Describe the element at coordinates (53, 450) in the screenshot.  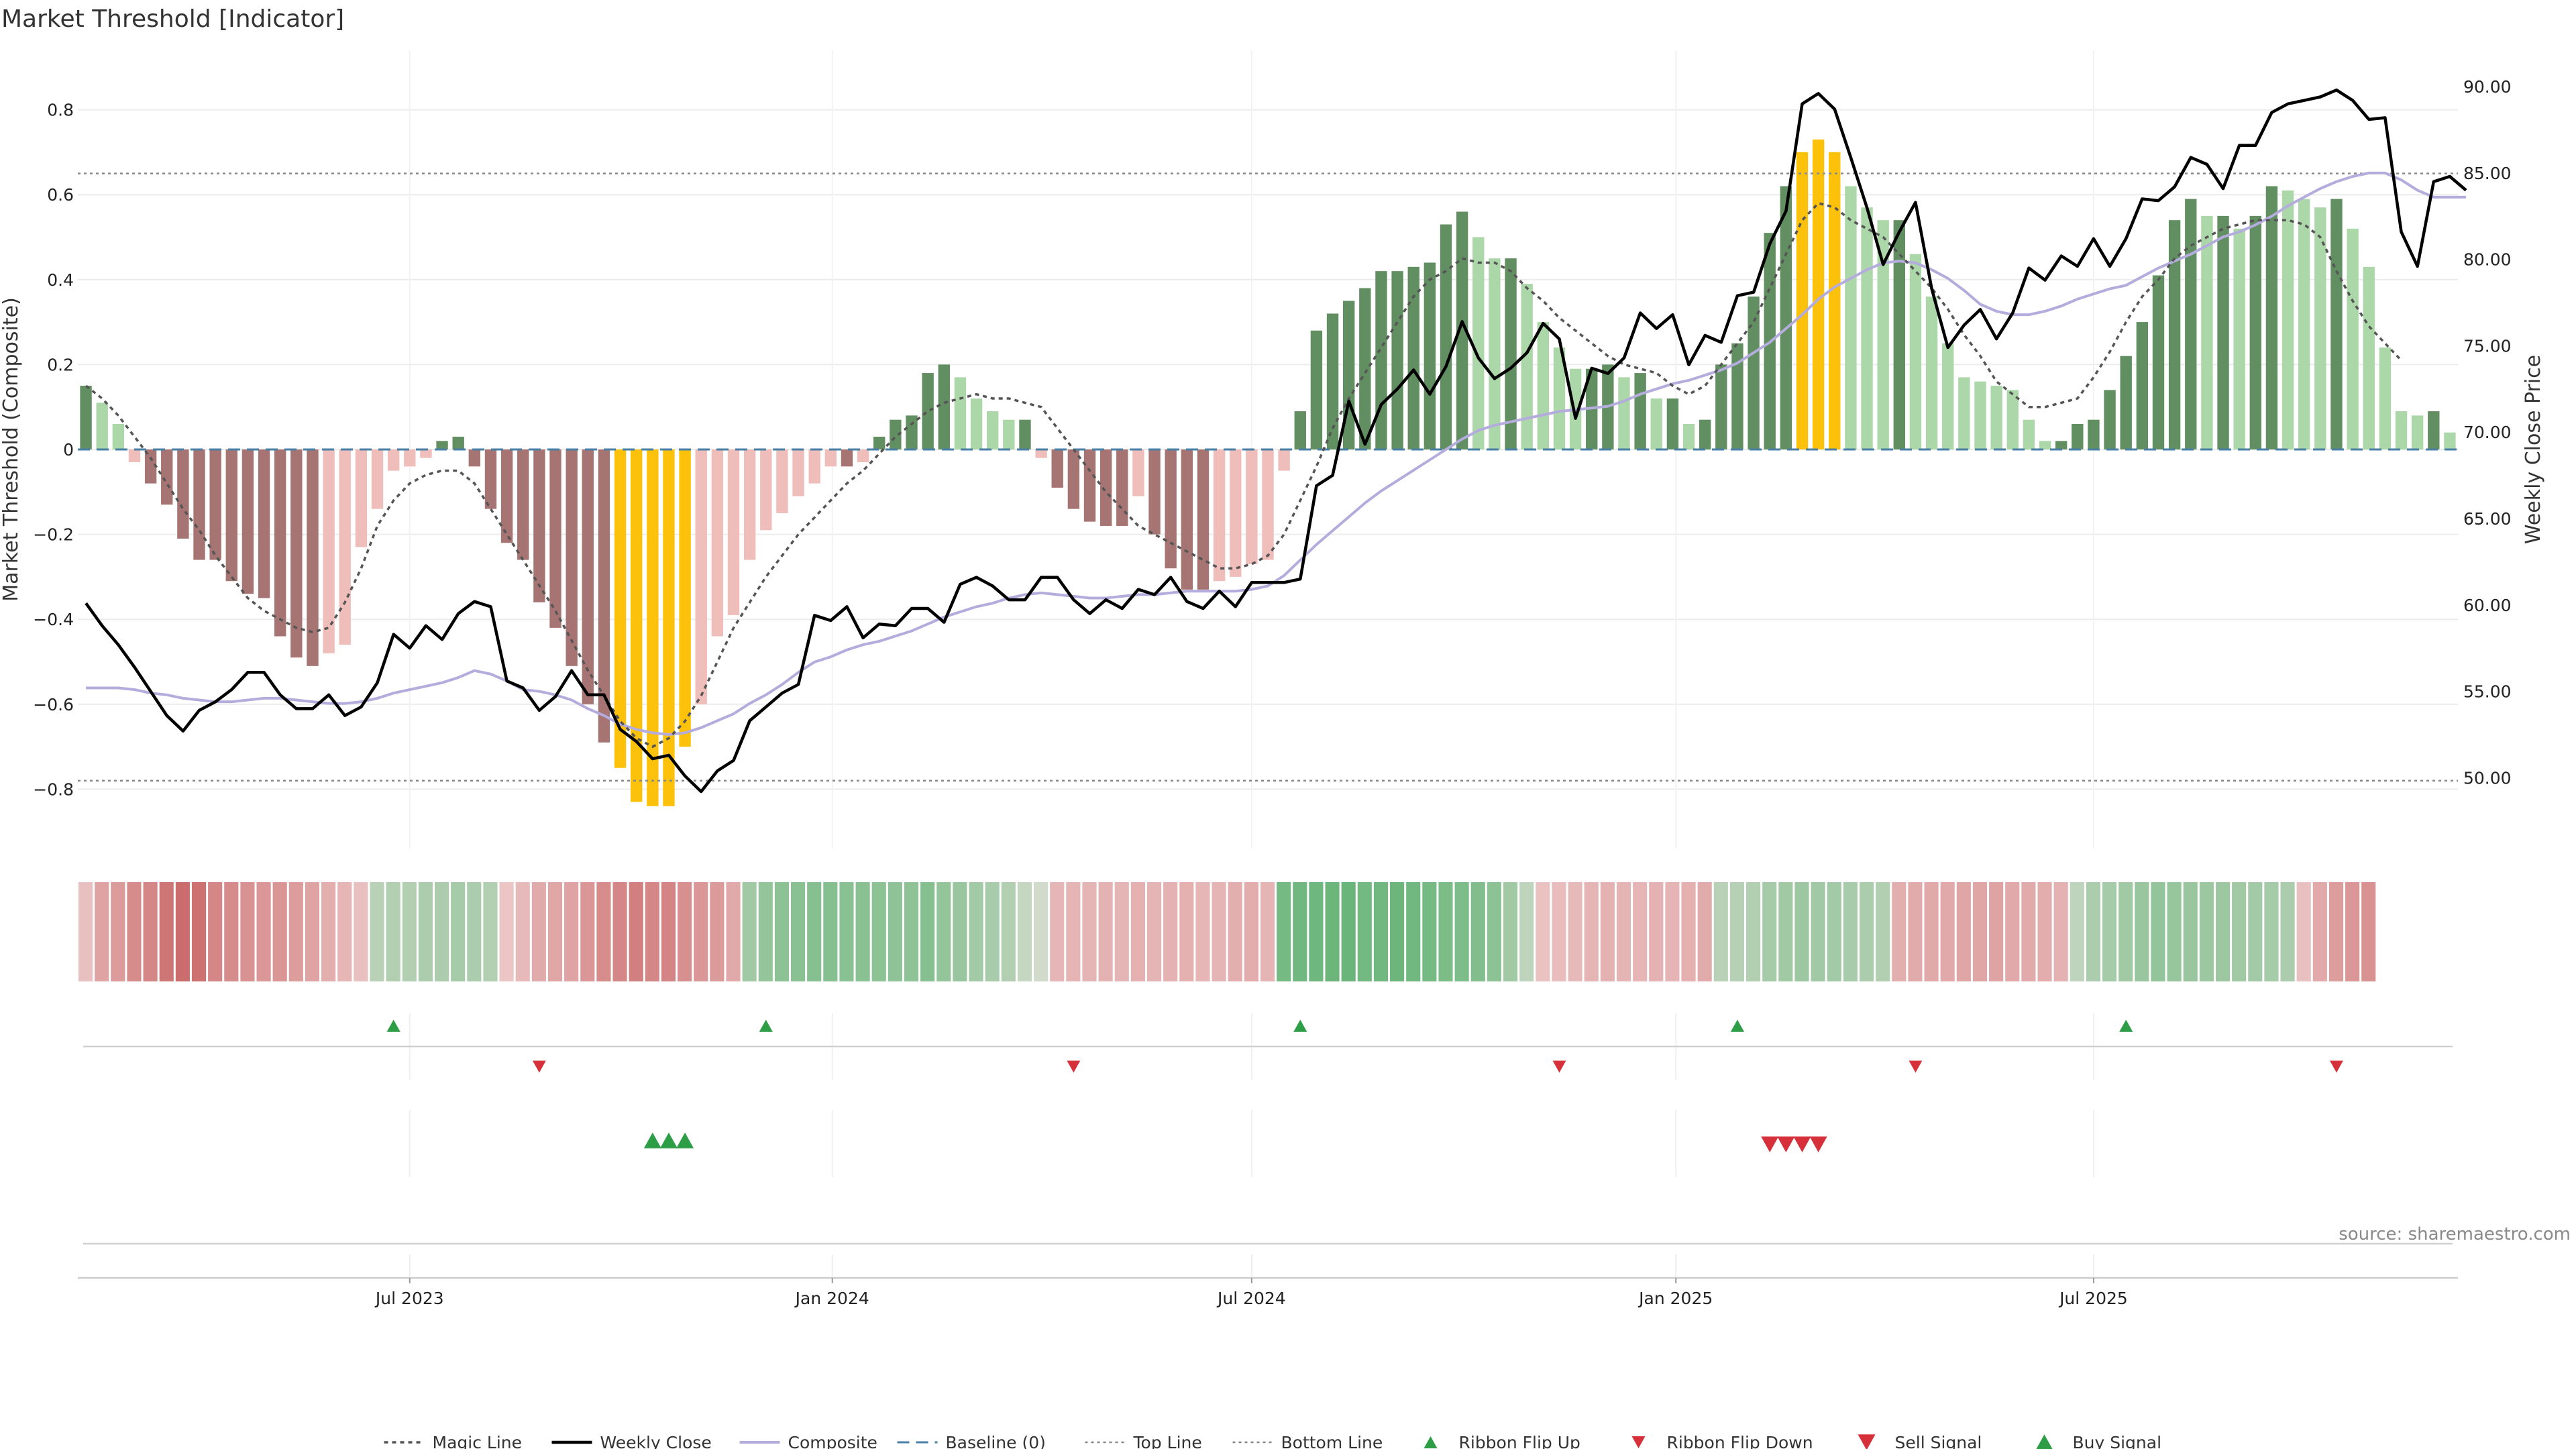
I see `y-axis-left-ticks: 0.8 0.6 0.4 0.2 0 −0.2 −0.4 −0.6 −0.8` at that location.